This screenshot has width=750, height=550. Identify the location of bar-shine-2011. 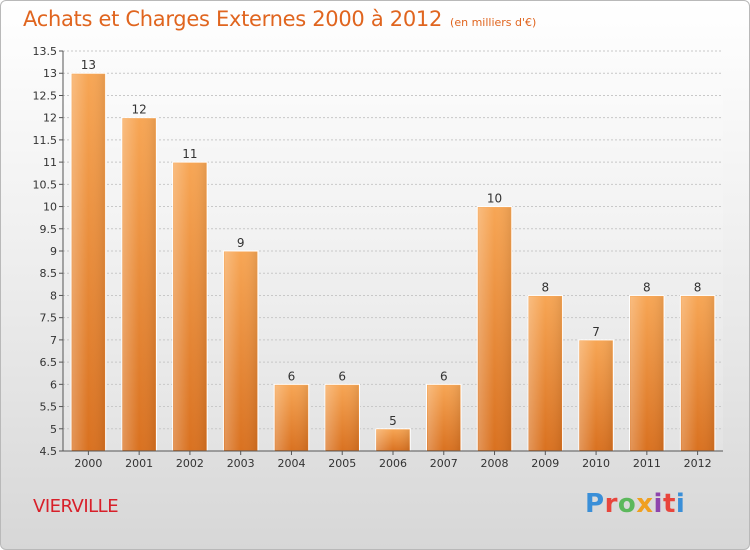
(647, 373).